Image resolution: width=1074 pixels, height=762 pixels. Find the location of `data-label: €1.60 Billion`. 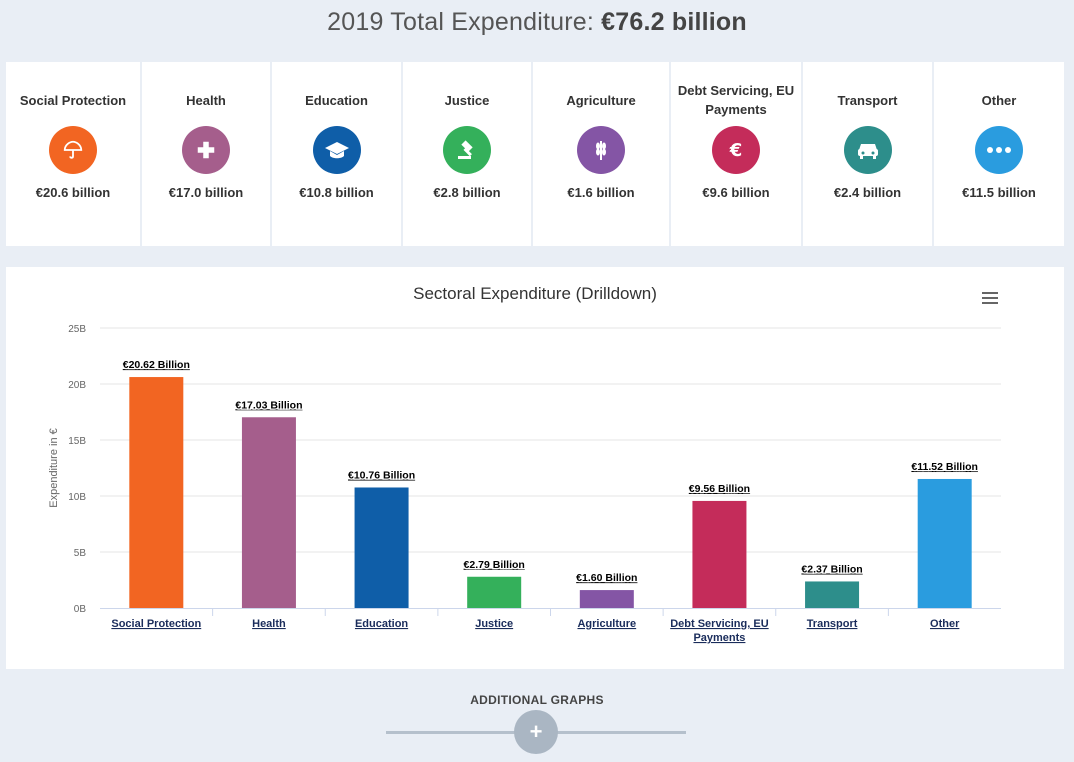

data-label: €1.60 Billion is located at coordinates (606, 578).